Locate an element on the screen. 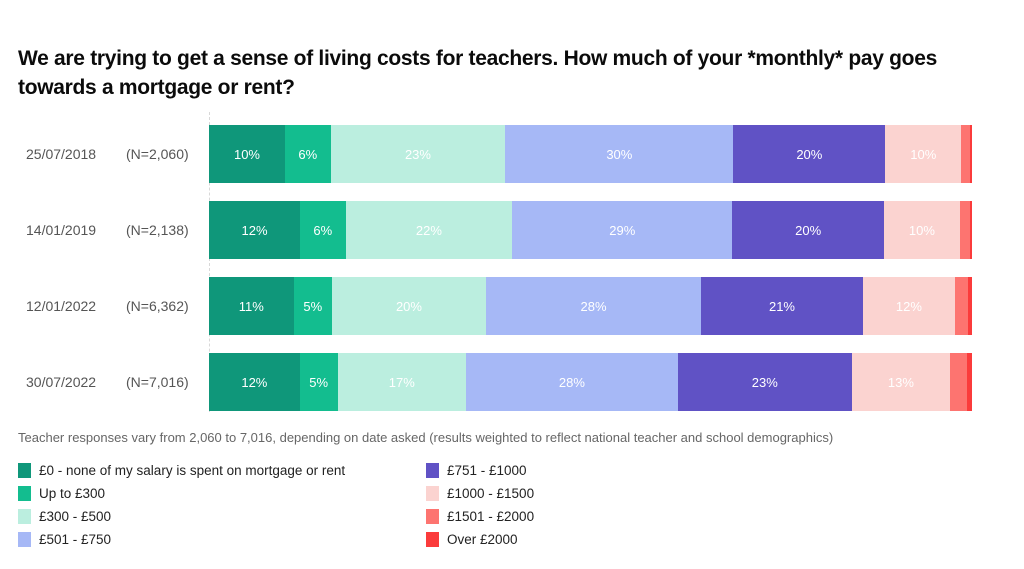 This screenshot has width=1024, height=569. bar-row: 12/01/2022 (N=6,362) 11% 5% 20% 28% 21% 12% is located at coordinates (512, 306).